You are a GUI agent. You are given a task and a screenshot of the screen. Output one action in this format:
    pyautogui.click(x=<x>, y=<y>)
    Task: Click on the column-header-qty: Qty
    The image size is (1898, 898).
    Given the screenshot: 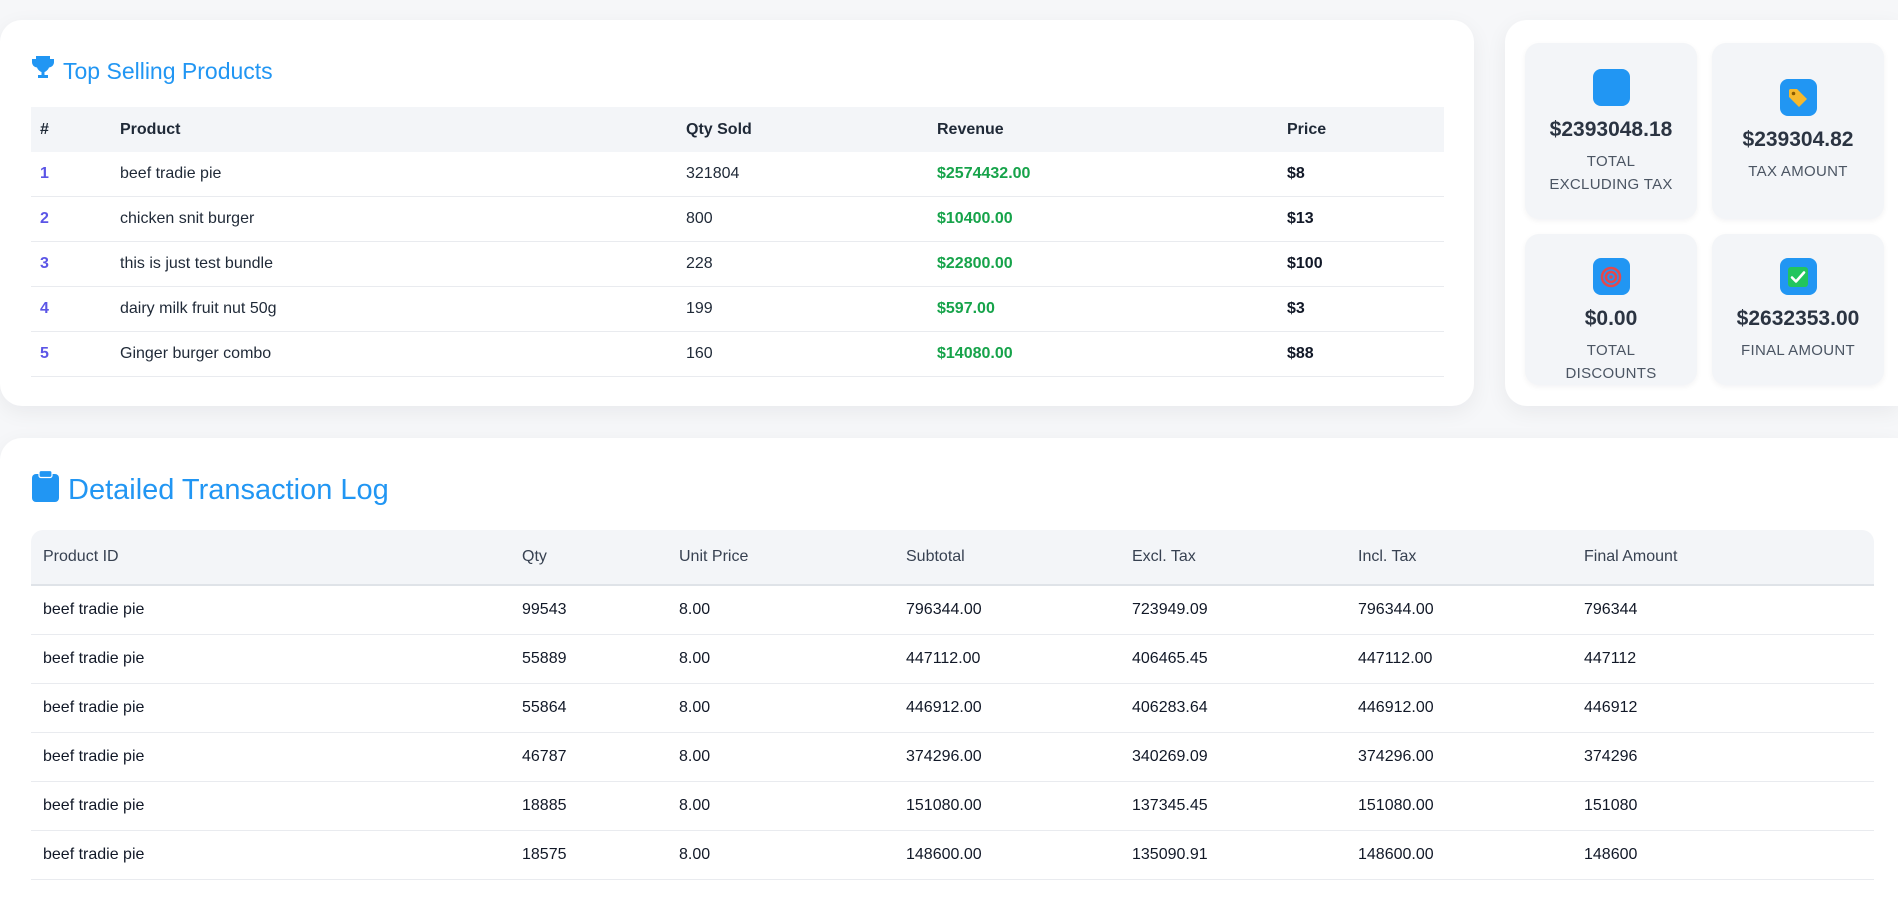 What is the action you would take?
    pyautogui.click(x=534, y=556)
    